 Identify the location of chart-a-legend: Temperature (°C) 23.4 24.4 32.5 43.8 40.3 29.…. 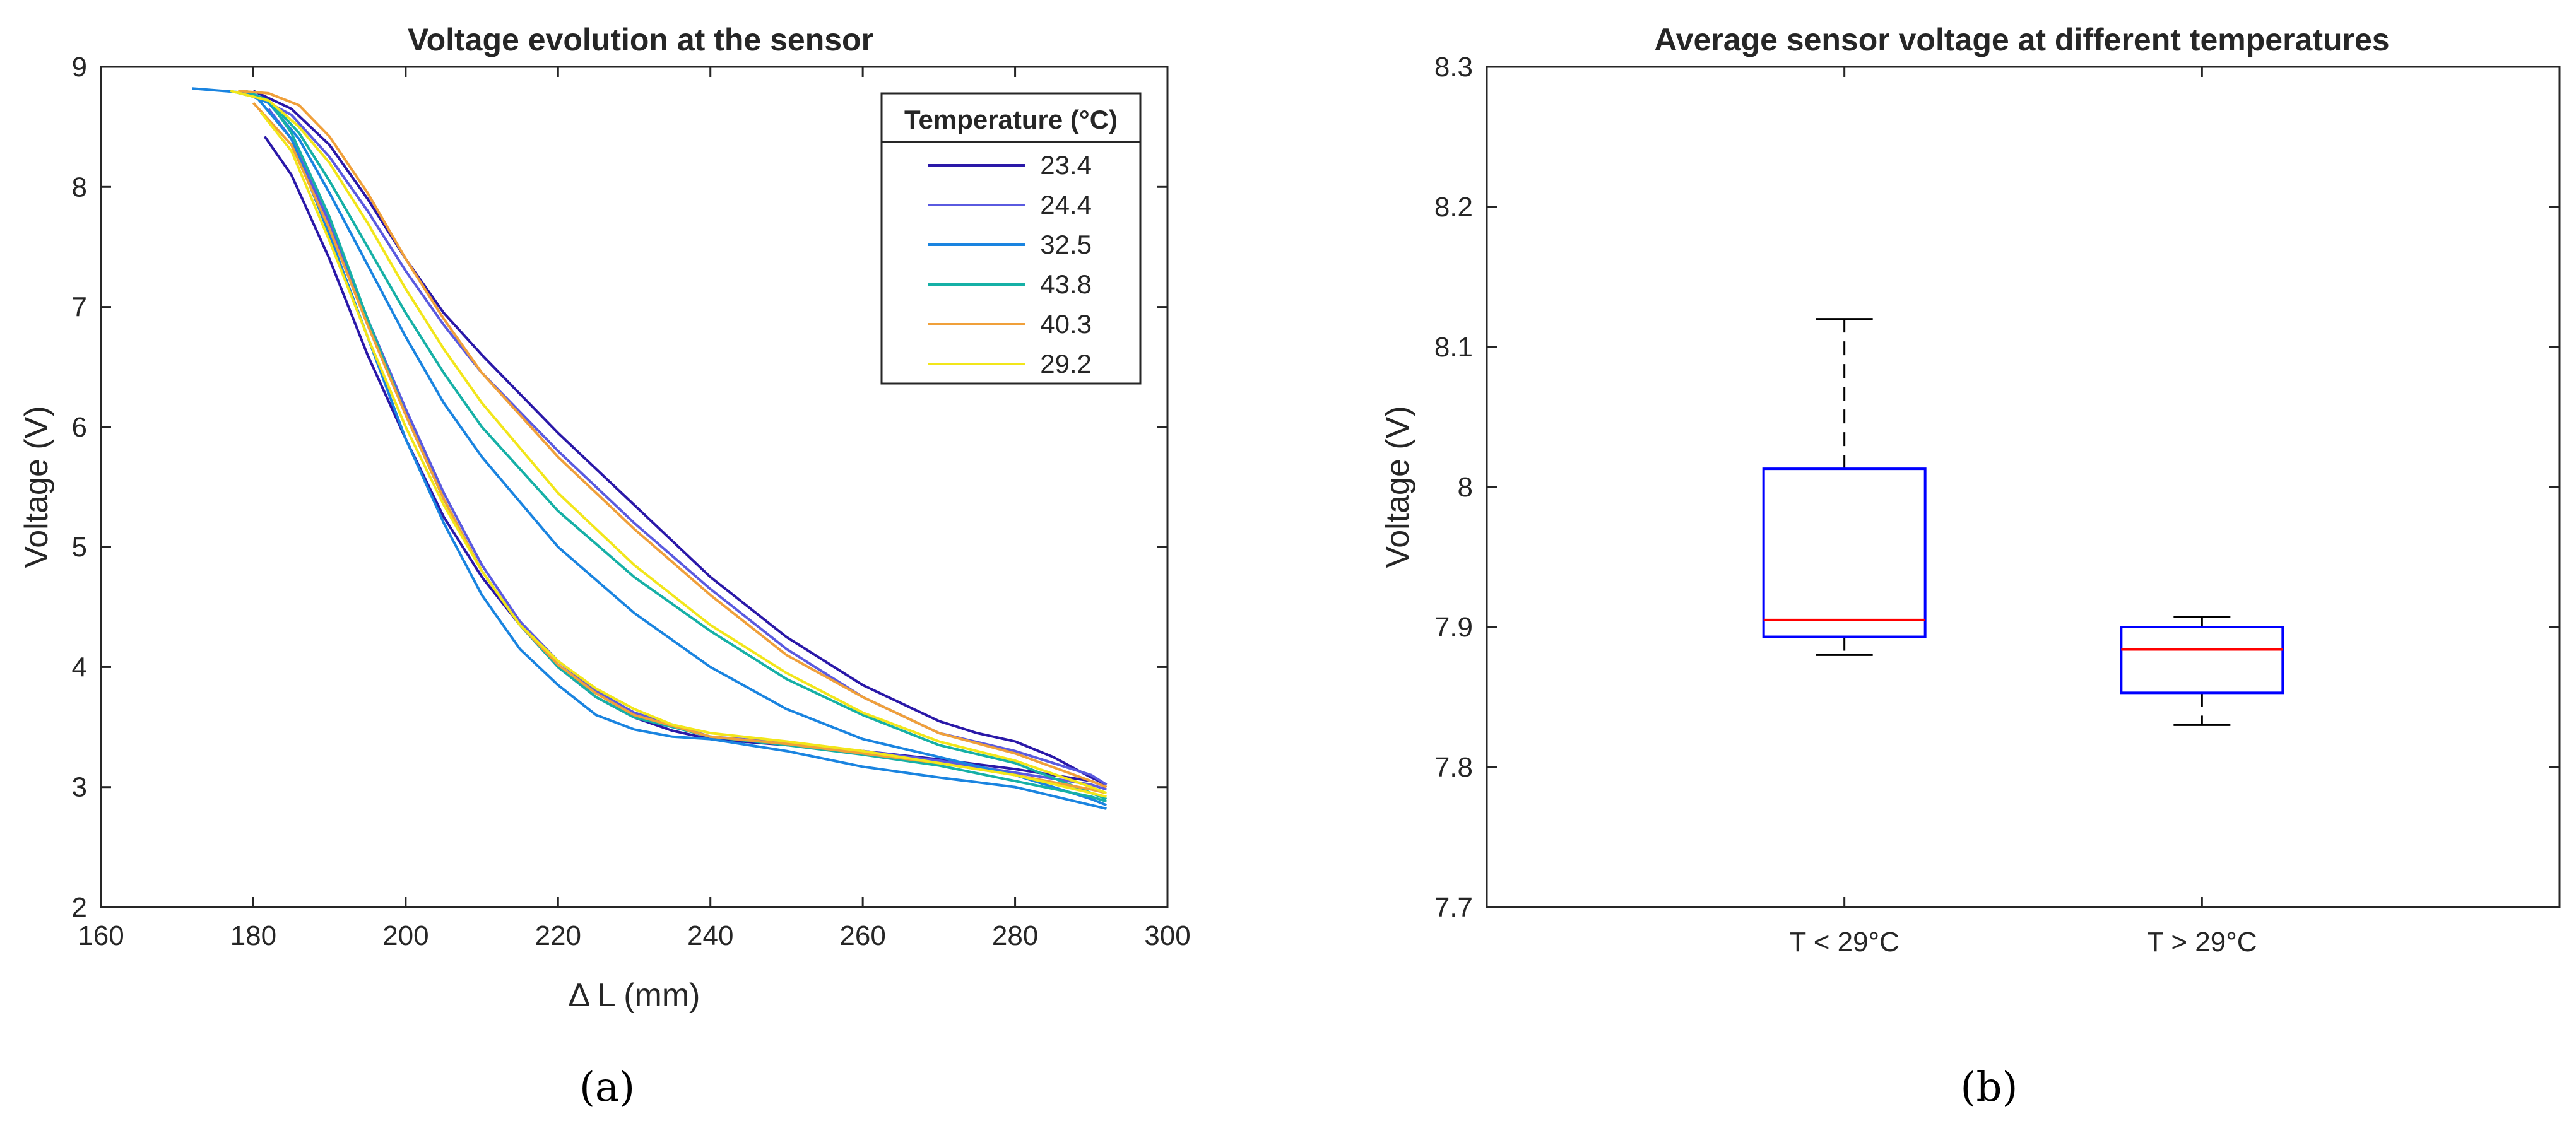
(1011, 238).